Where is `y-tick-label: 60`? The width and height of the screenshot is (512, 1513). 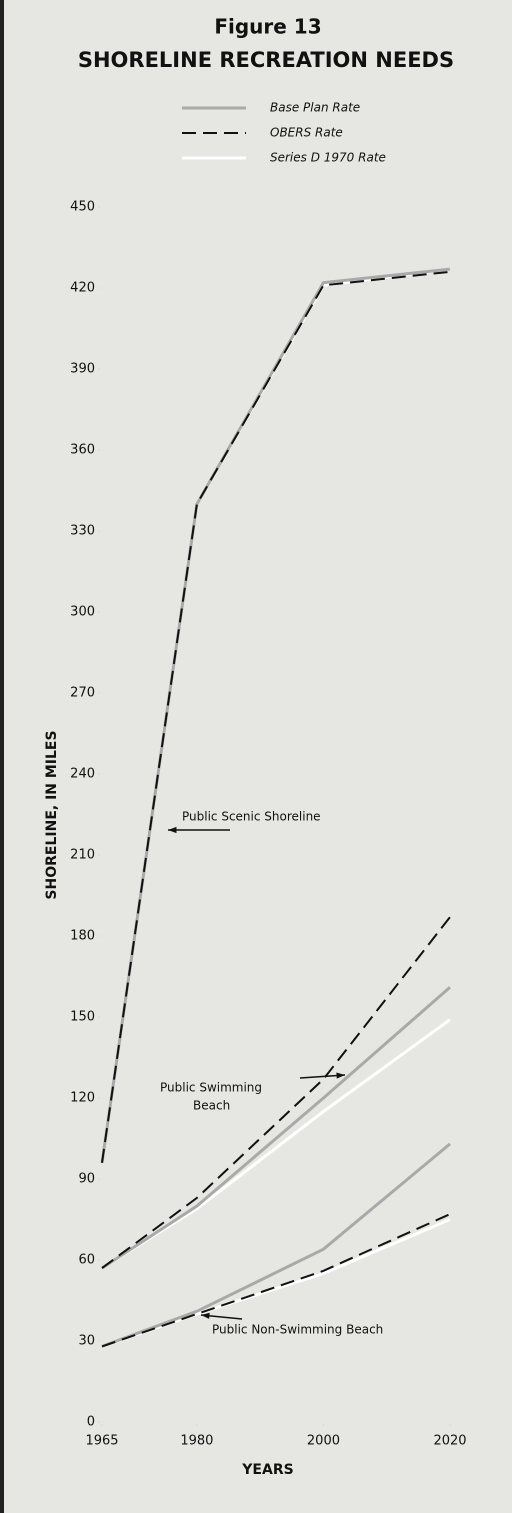 y-tick-label: 60 is located at coordinates (86, 1260).